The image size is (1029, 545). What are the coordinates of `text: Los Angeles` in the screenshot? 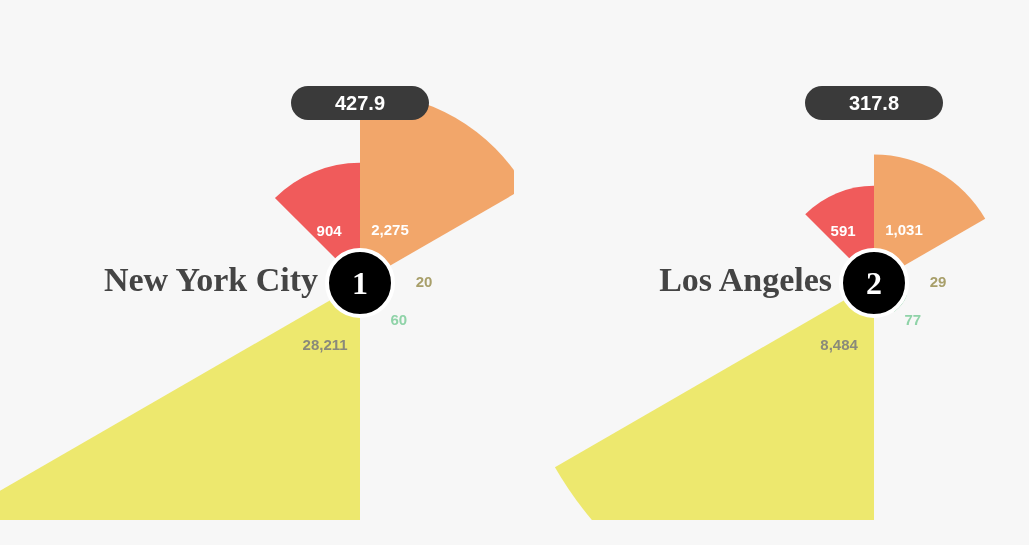 It's located at (745, 280).